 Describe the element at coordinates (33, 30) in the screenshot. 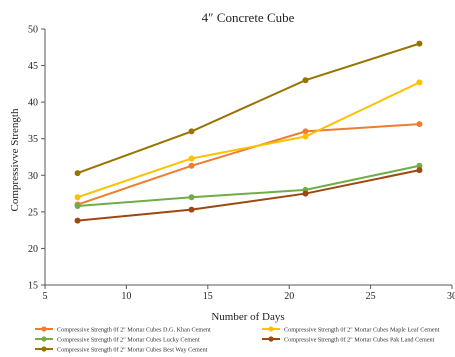

I see `y-tick-label: 50` at that location.